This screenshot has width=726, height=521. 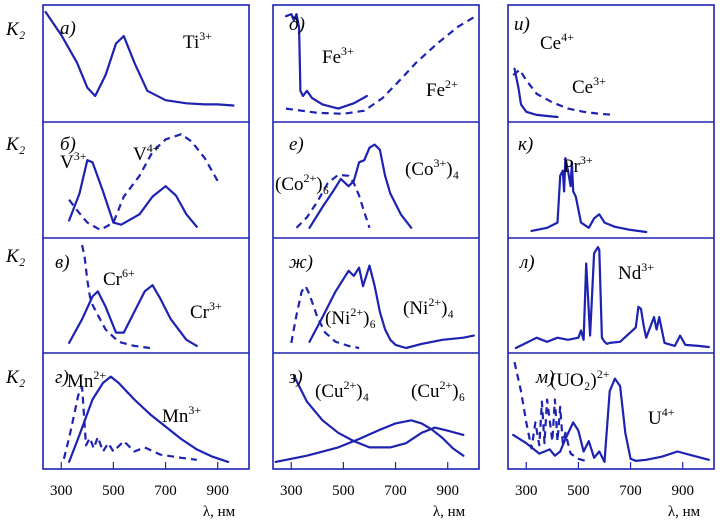 I want to click on panel-letter-g: ж), so click(x=301, y=262).